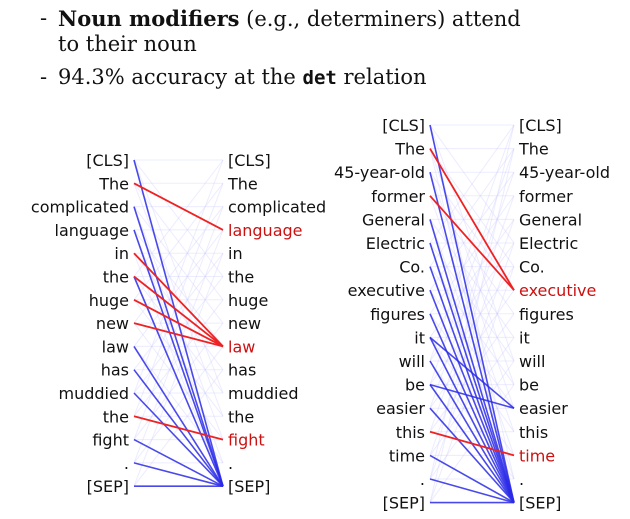 The width and height of the screenshot is (630, 519). I want to click on bullet-pre-text: 94.3% accuracy at the, so click(180, 77).